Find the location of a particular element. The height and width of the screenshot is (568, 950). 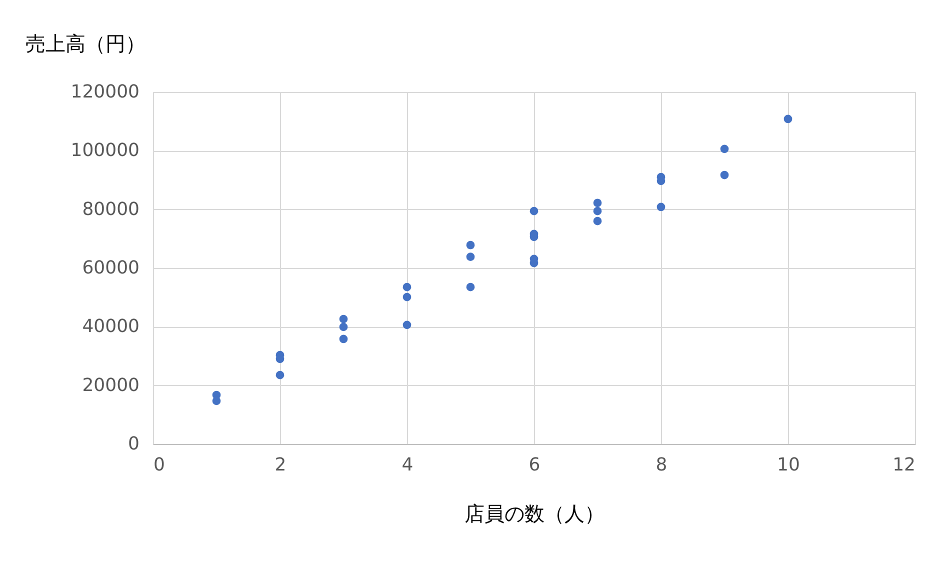

y-tick-label: 100000 is located at coordinates (105, 151).